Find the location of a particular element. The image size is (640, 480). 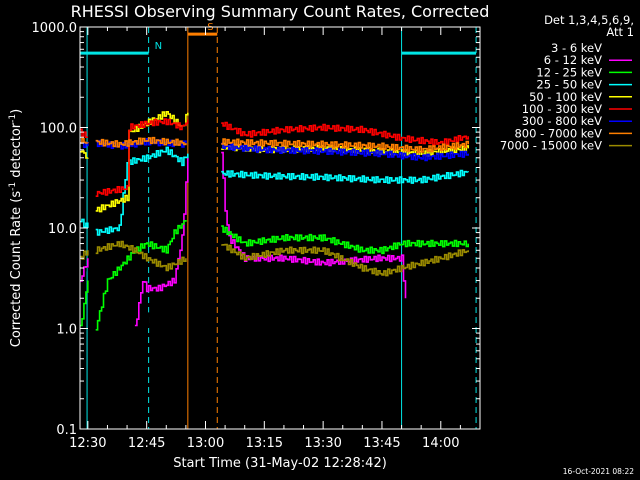

y-tick-label-0: 1000.0 is located at coordinates (55, 28).